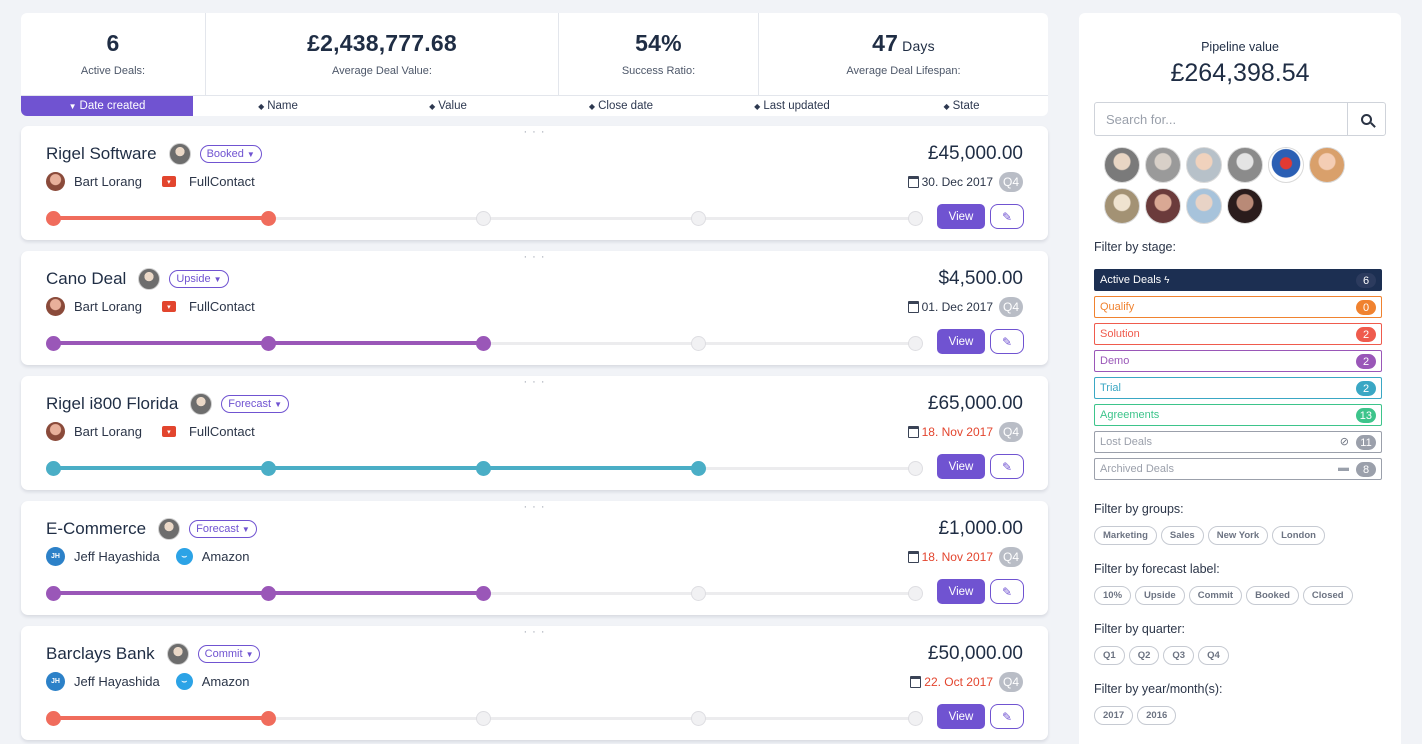  What do you see at coordinates (1238, 388) in the screenshot?
I see `stage-filter: Trial 2` at bounding box center [1238, 388].